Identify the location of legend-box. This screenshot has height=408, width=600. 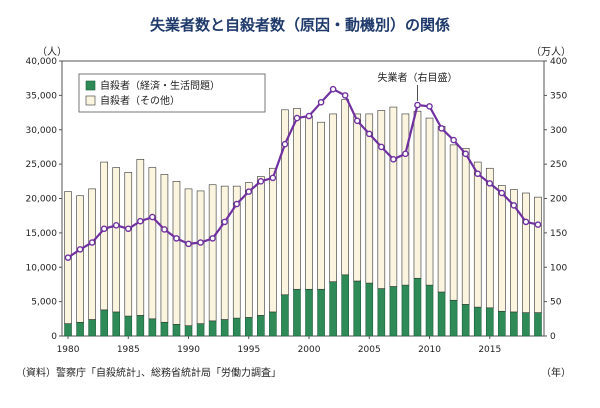
(172, 93).